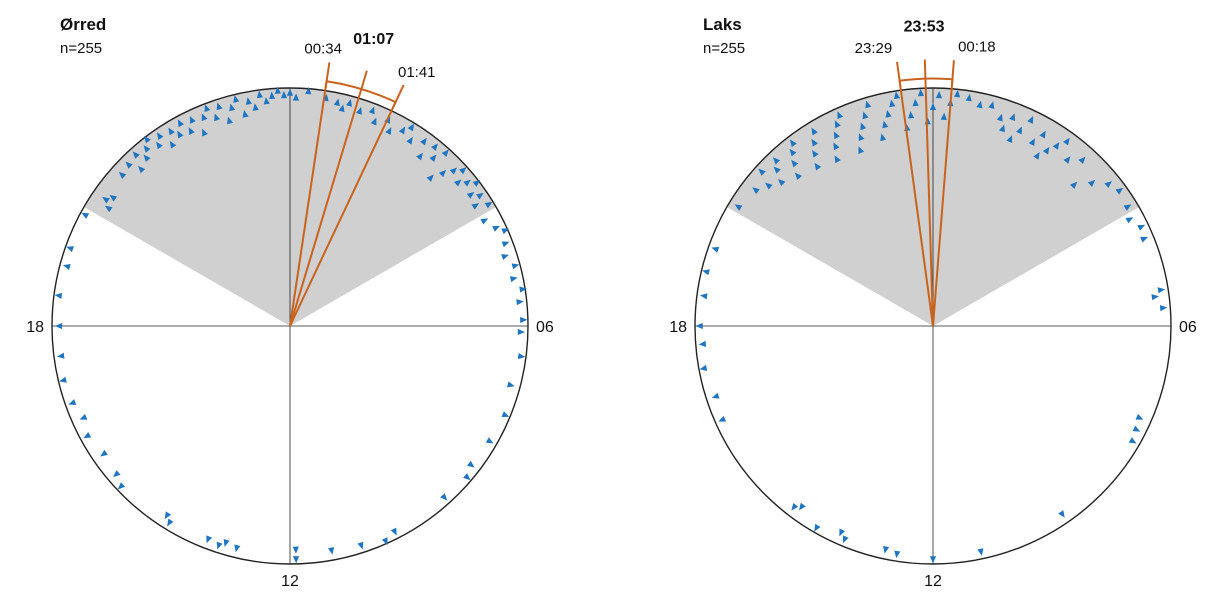  I want to click on ci-high-label: 00:18, so click(977, 46).